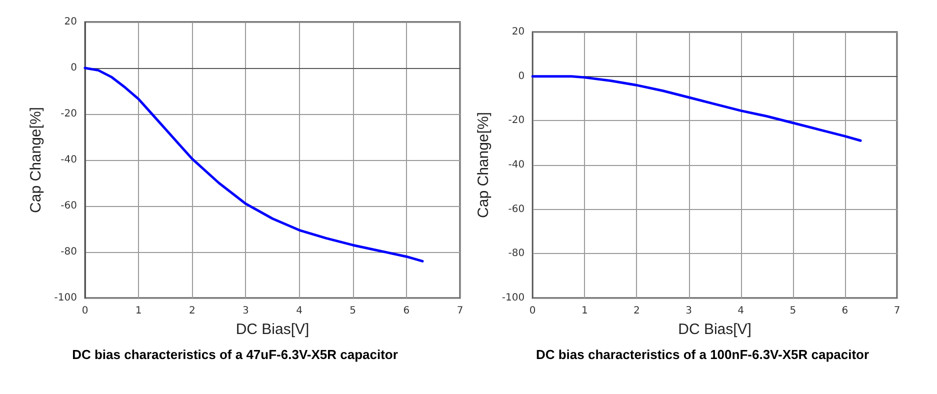  What do you see at coordinates (696, 108) in the screenshot?
I see `line-series` at bounding box center [696, 108].